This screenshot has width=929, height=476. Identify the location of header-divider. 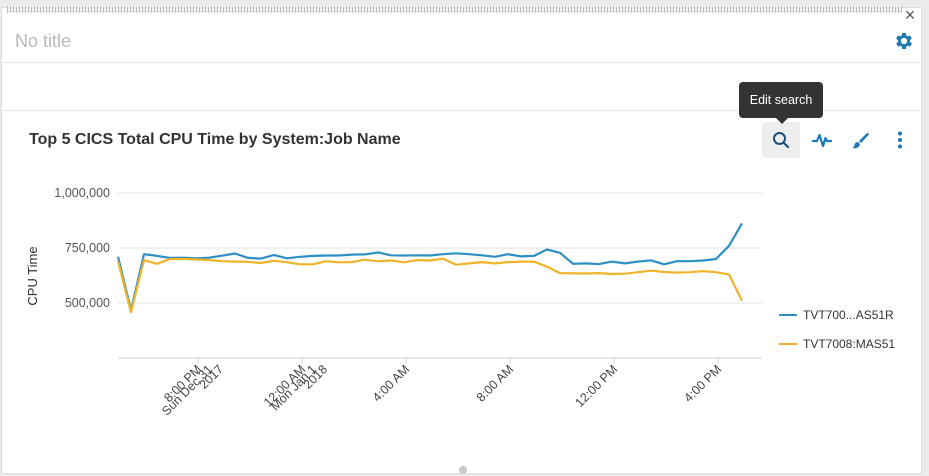
(460, 62).